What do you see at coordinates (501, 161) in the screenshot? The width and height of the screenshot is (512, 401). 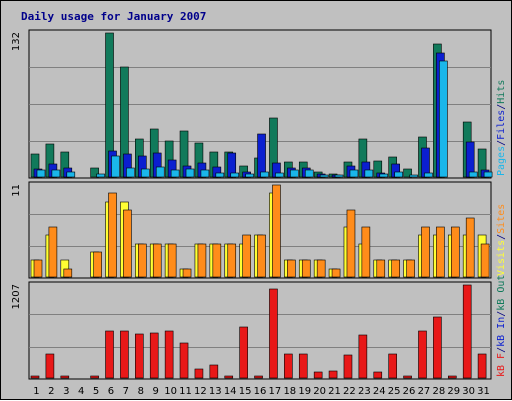 I see `legend-item: Pages` at bounding box center [501, 161].